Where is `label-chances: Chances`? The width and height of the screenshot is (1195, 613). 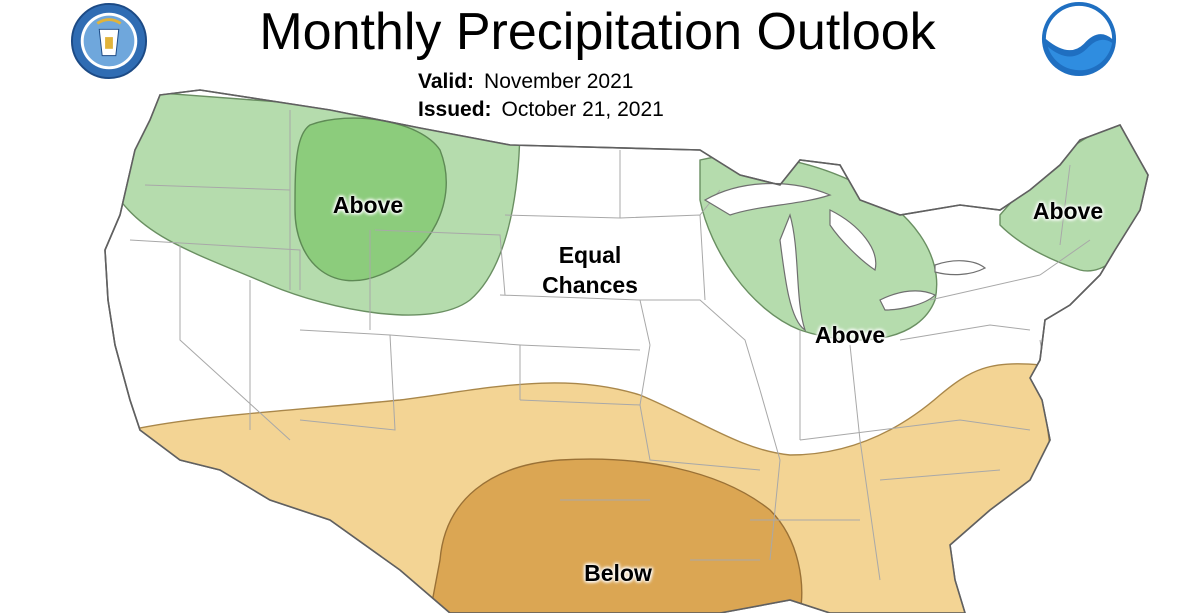 label-chances: Chances is located at coordinates (590, 285).